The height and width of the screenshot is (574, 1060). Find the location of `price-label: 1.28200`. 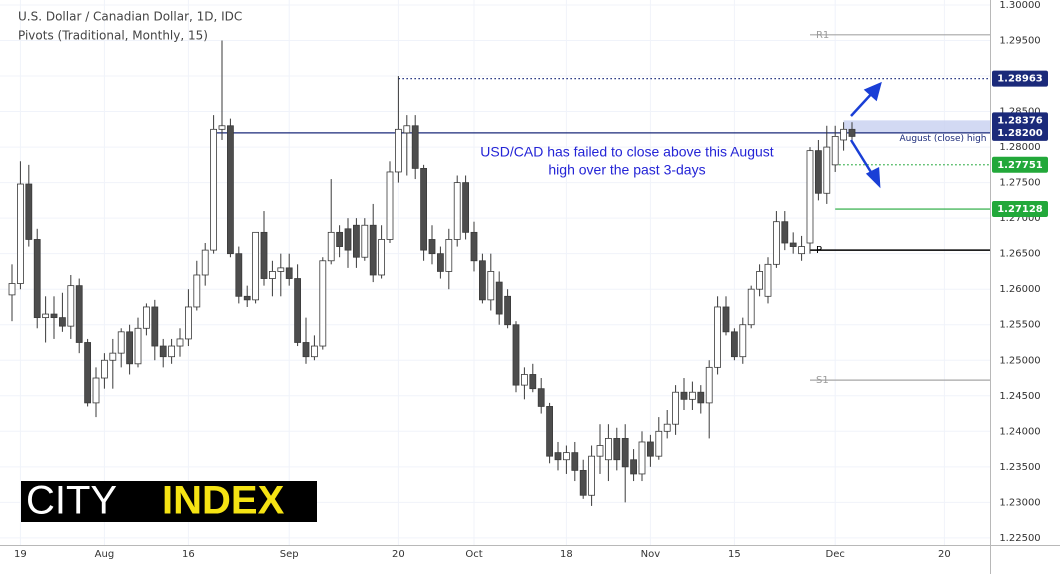

price-label: 1.28200 is located at coordinates (1020, 133).